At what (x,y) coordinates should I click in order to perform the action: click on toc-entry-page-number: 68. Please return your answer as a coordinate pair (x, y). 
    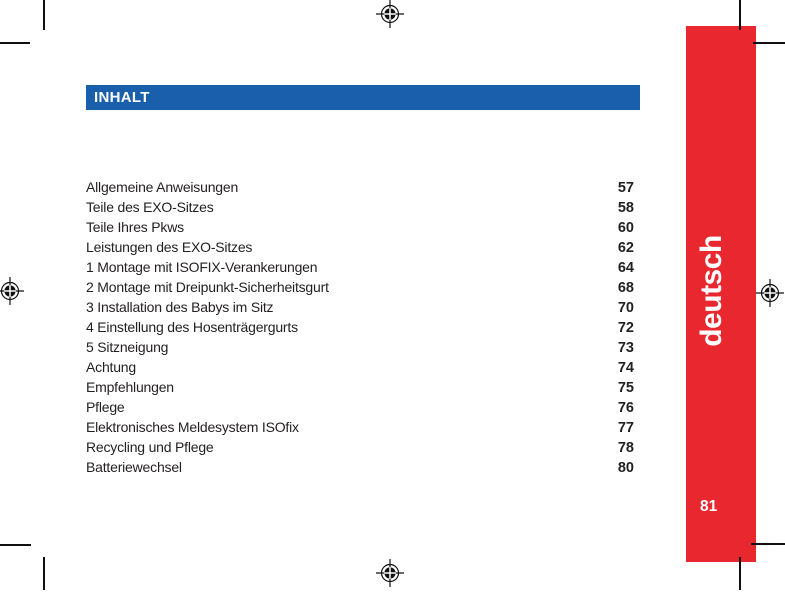
    Looking at the image, I should click on (625, 288).